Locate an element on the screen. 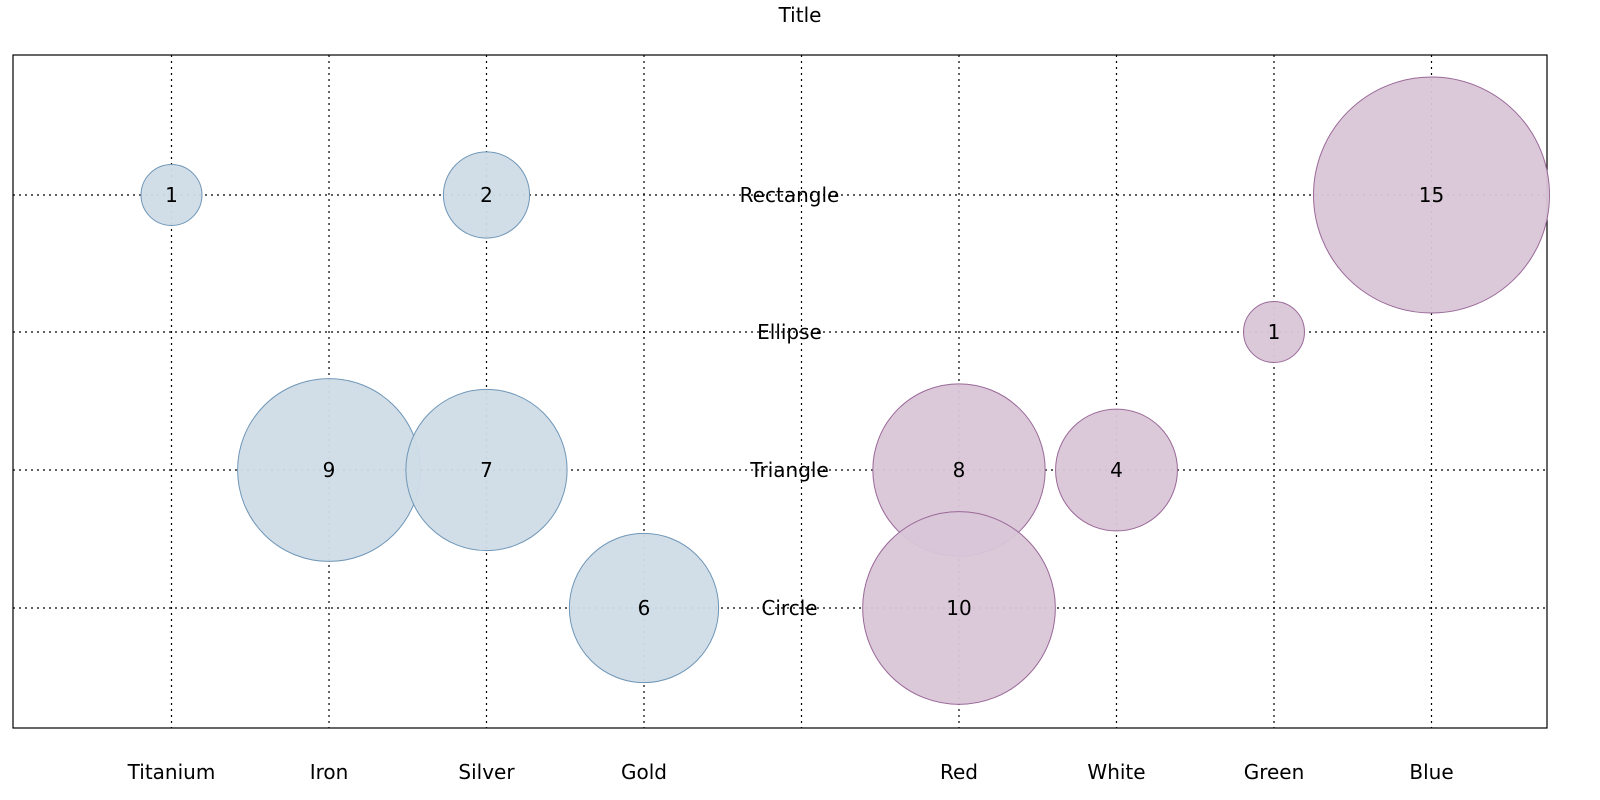 The width and height of the screenshot is (1600, 800). x-tick-label: Gold is located at coordinates (644, 772).